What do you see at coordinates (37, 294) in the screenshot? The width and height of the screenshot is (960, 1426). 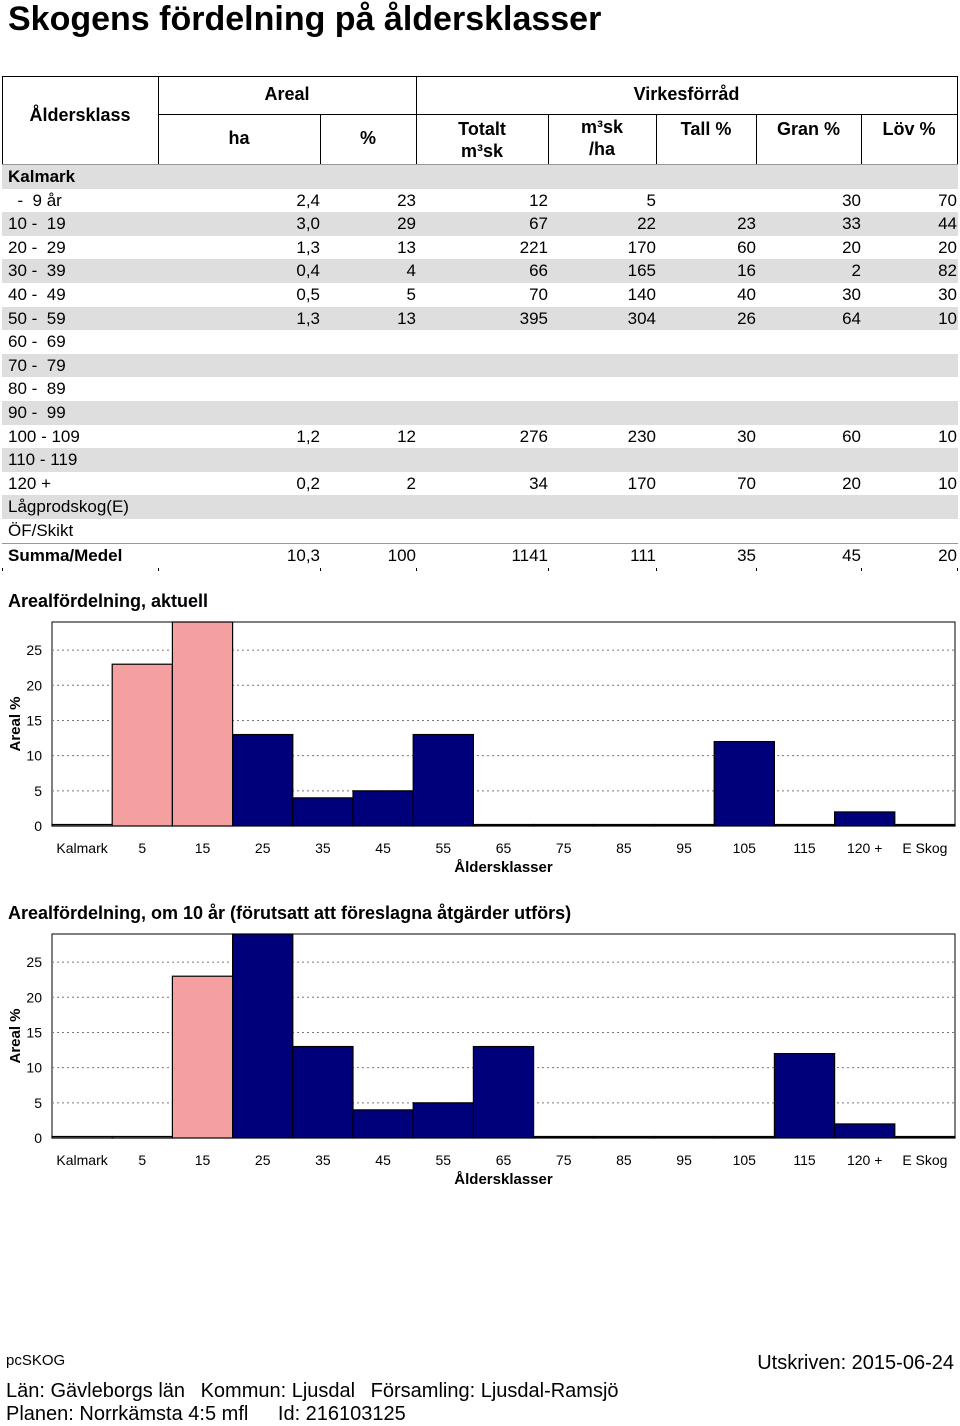 I see `row-label: 40 - 49` at bounding box center [37, 294].